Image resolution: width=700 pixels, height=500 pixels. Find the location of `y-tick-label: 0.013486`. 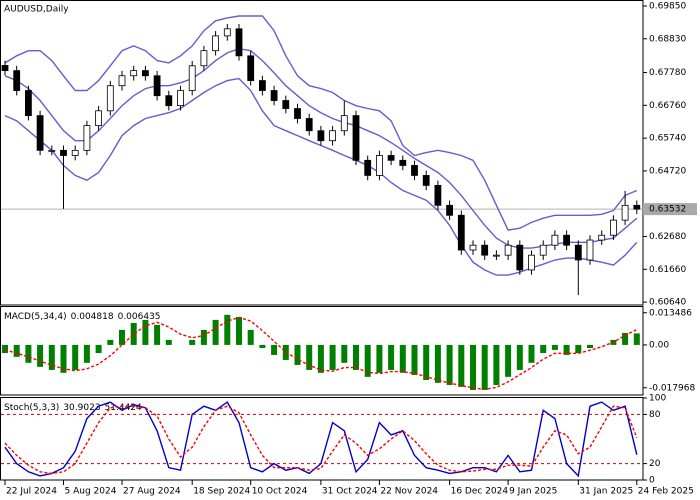

y-tick-label: 0.013486 is located at coordinates (670, 313).